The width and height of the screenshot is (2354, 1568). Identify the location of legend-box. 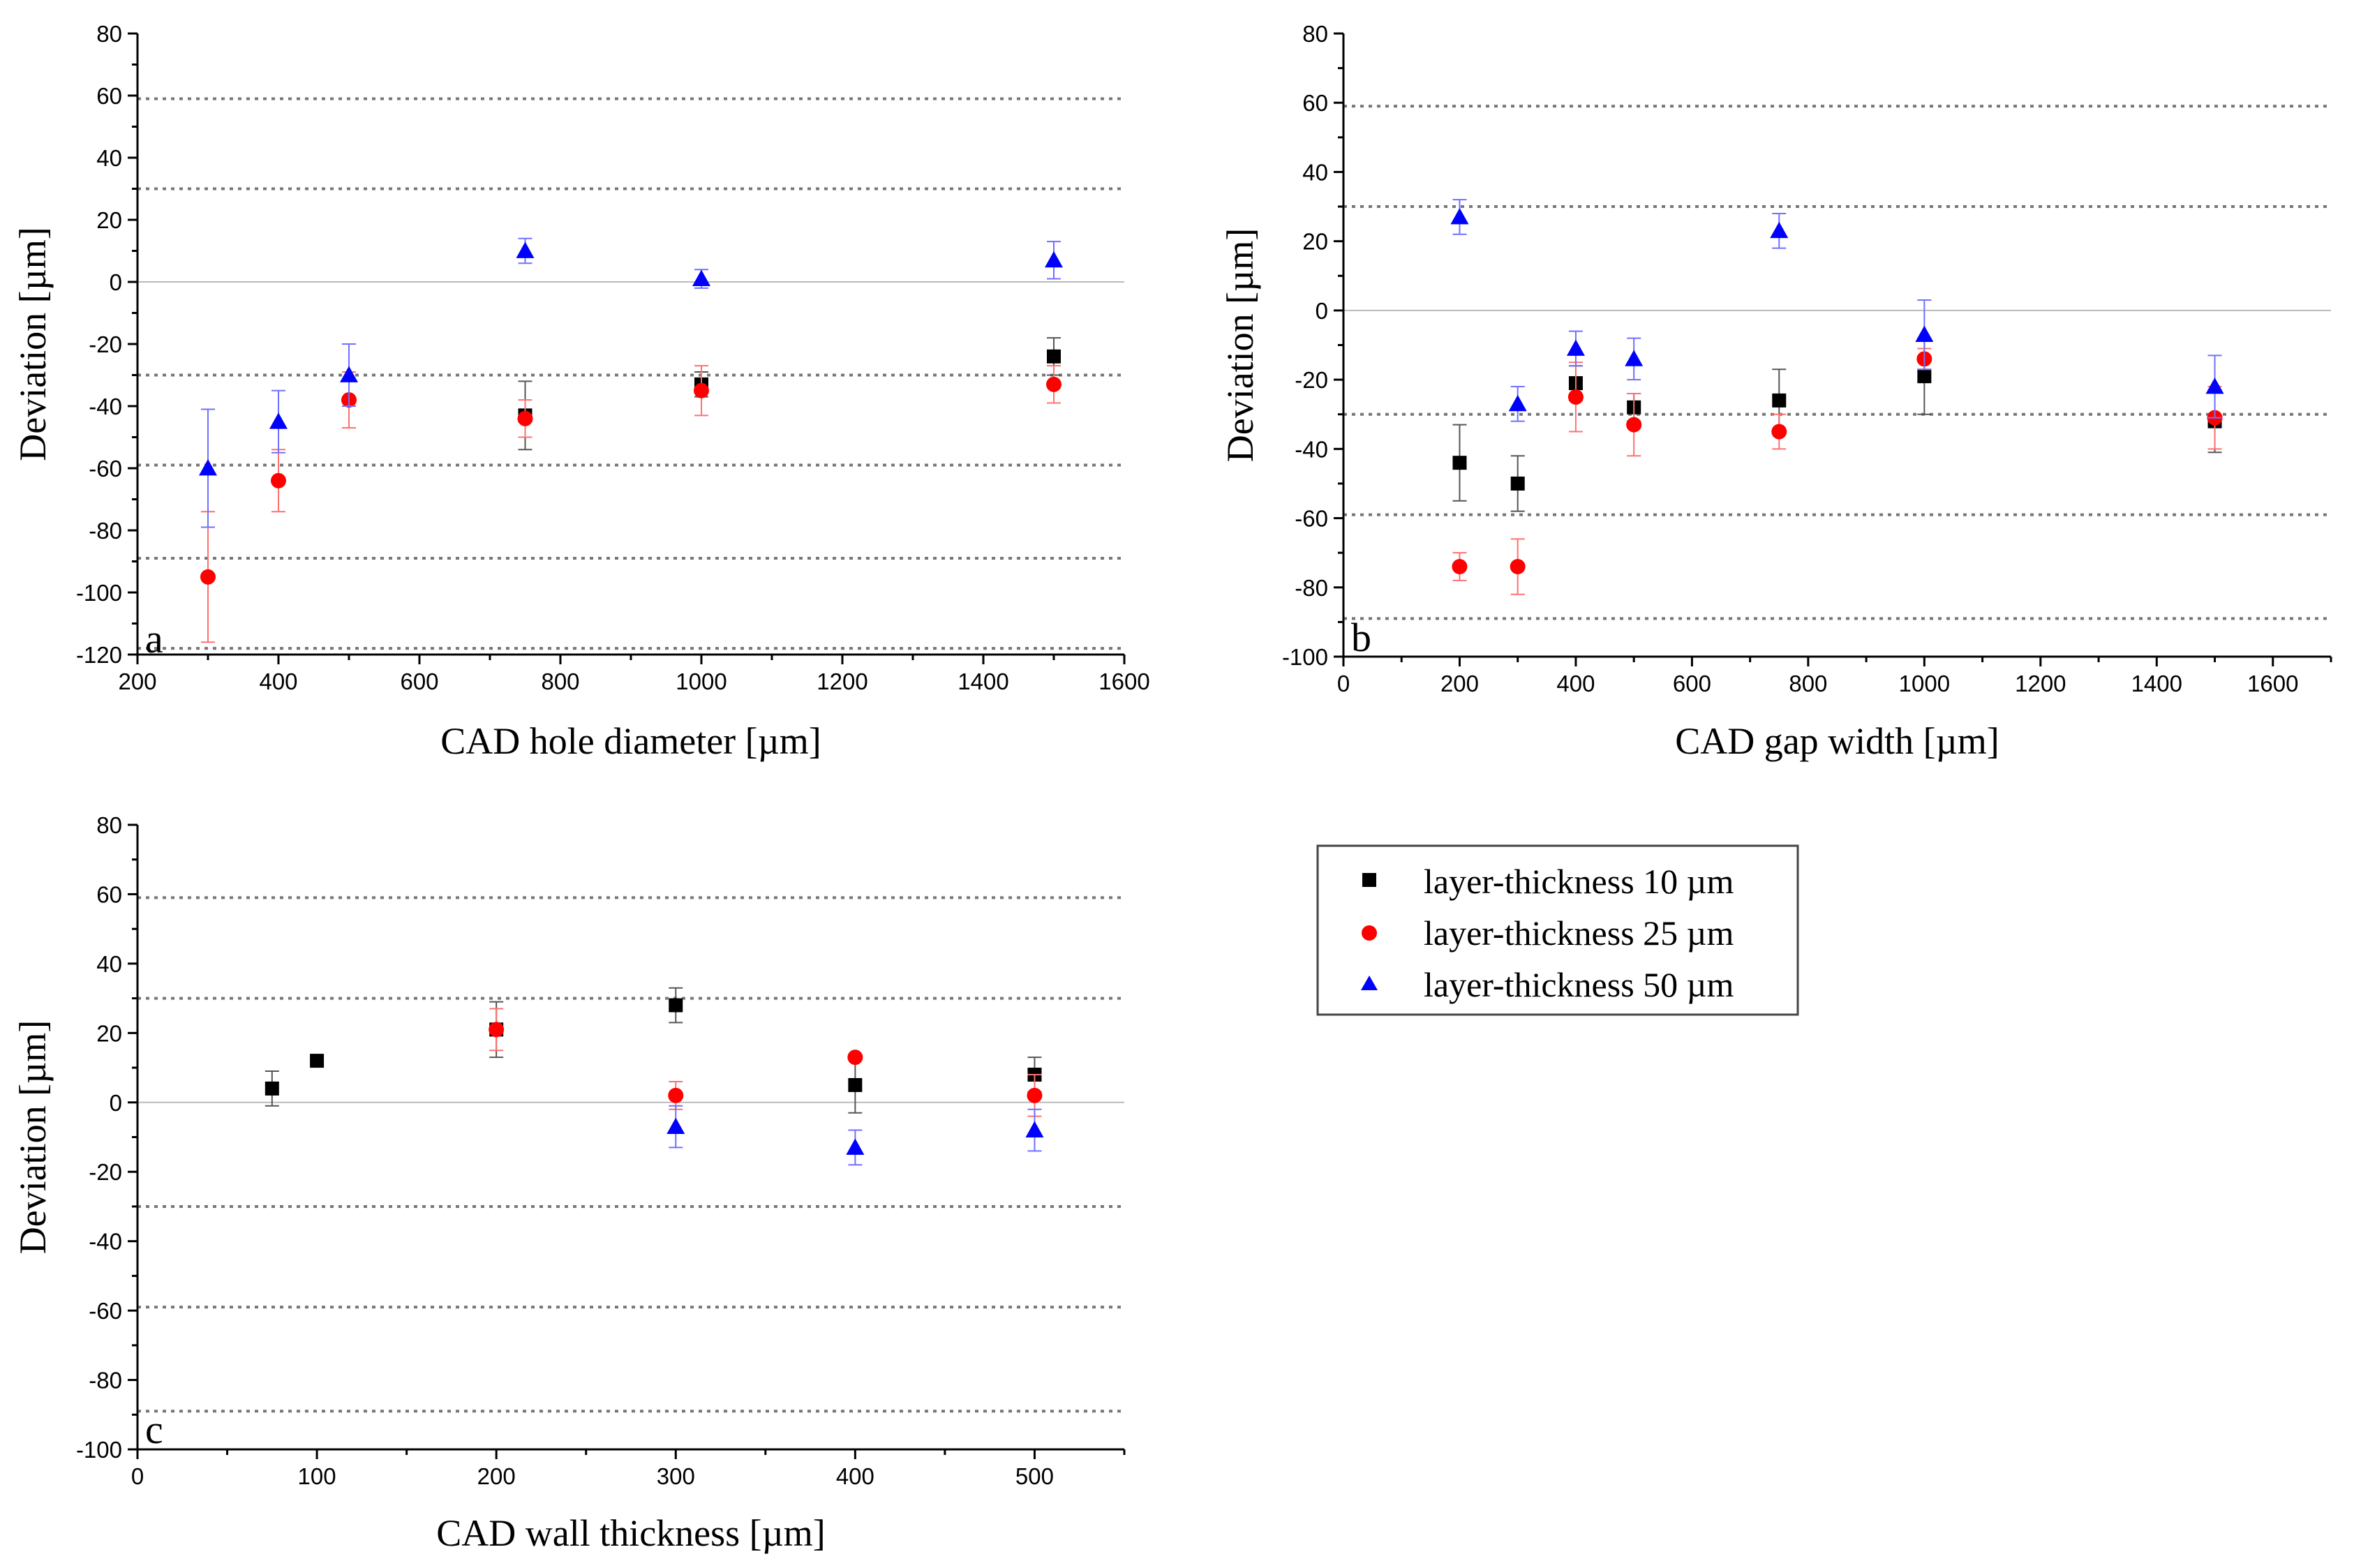
(1557, 930).